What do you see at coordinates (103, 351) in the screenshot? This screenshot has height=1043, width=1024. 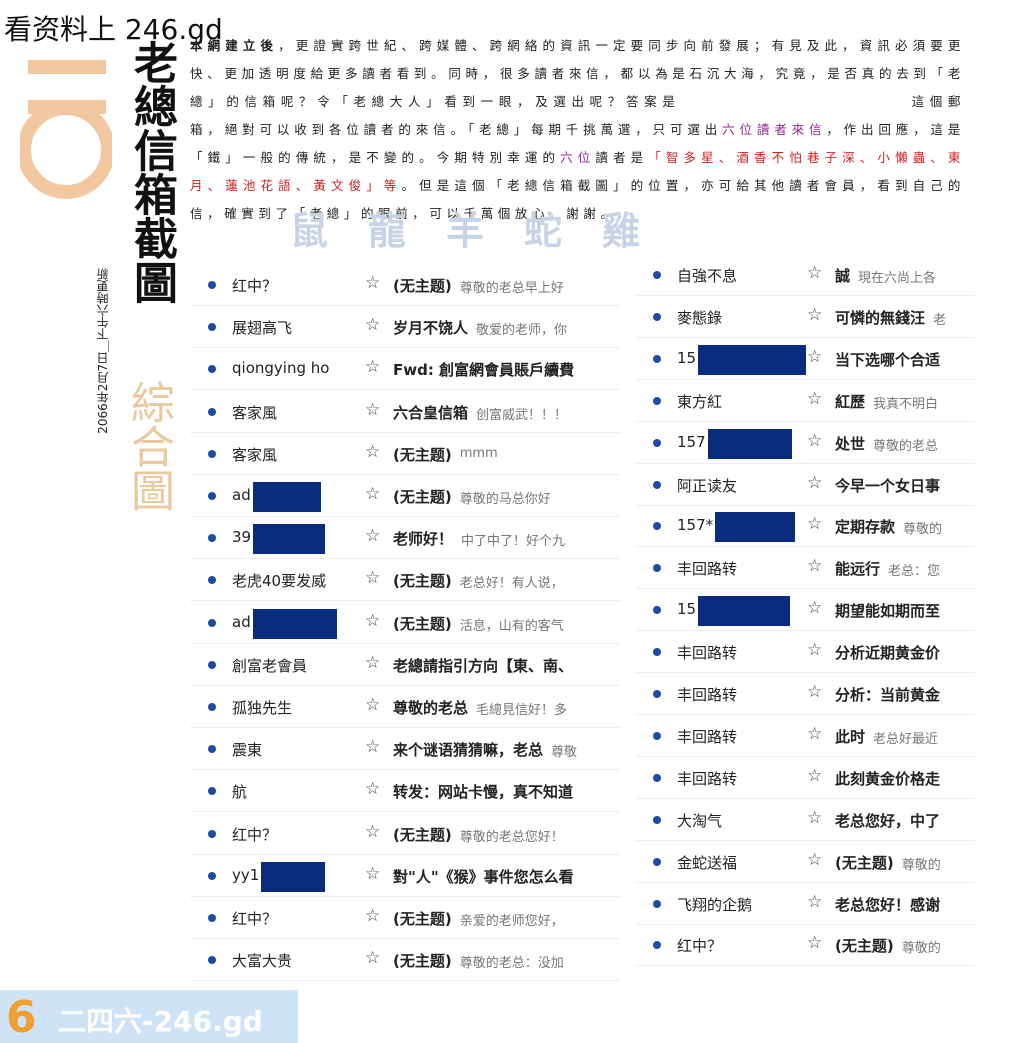 I see `date: 2066年2月7日＿下午六時更新` at bounding box center [103, 351].